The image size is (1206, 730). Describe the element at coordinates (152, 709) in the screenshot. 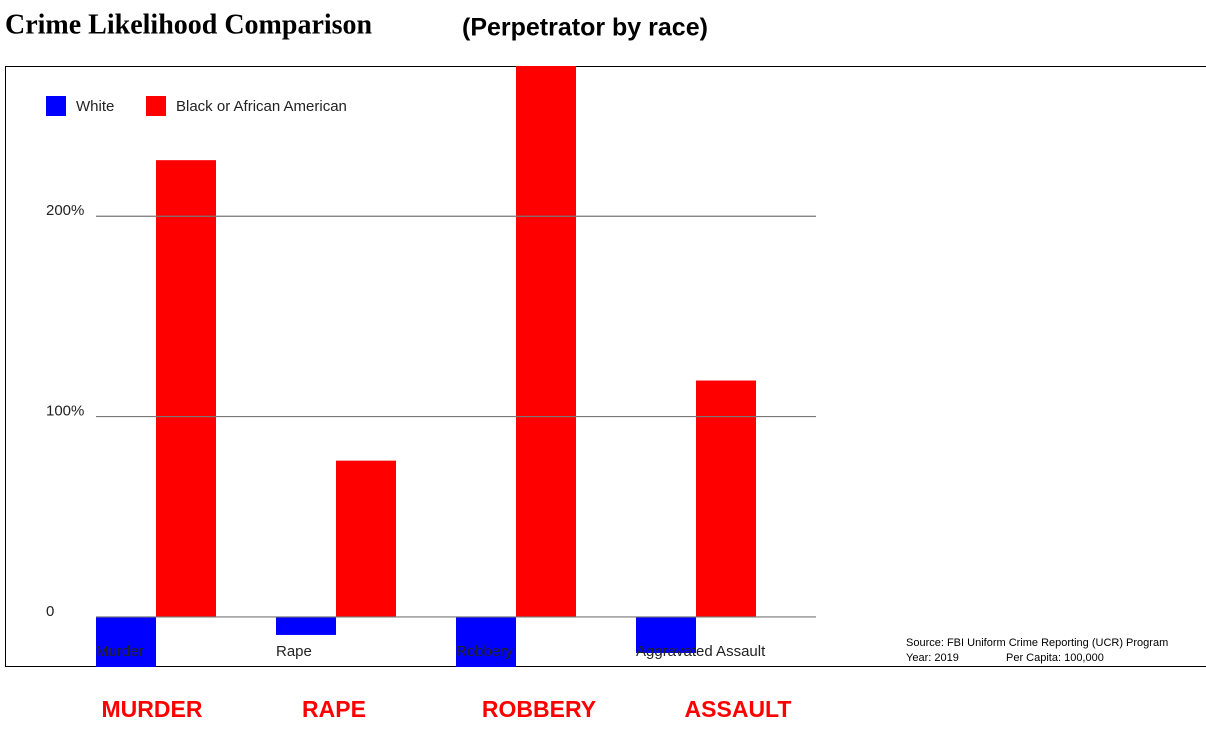

I see `footer-label: MURDER` at that location.